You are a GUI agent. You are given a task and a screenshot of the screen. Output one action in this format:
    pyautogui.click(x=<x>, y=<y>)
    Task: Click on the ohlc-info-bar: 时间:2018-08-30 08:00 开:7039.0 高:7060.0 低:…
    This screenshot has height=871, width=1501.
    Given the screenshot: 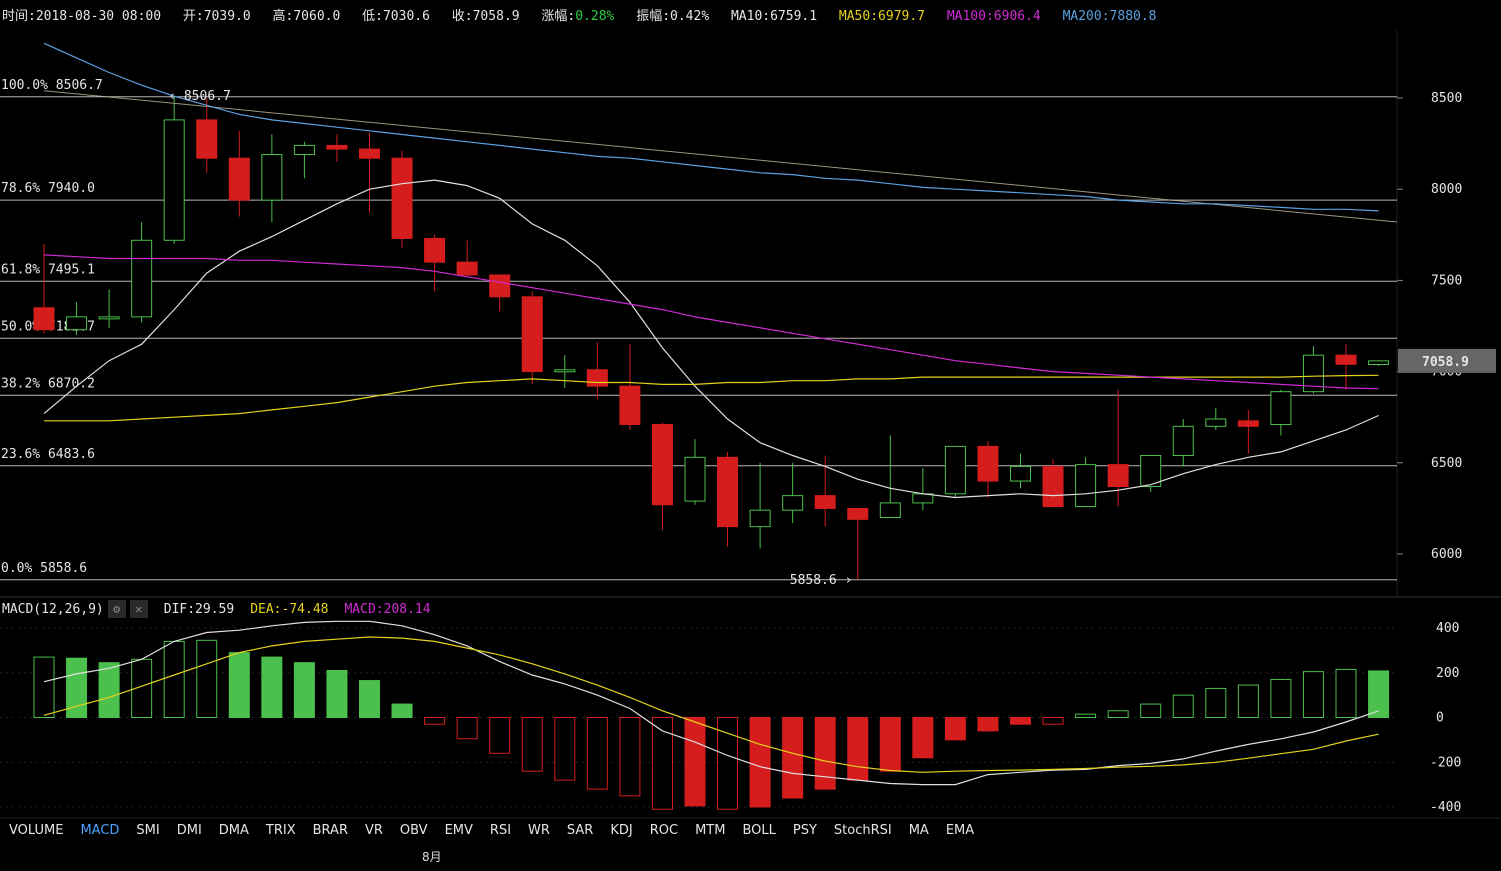 What is the action you would take?
    pyautogui.click(x=586, y=14)
    